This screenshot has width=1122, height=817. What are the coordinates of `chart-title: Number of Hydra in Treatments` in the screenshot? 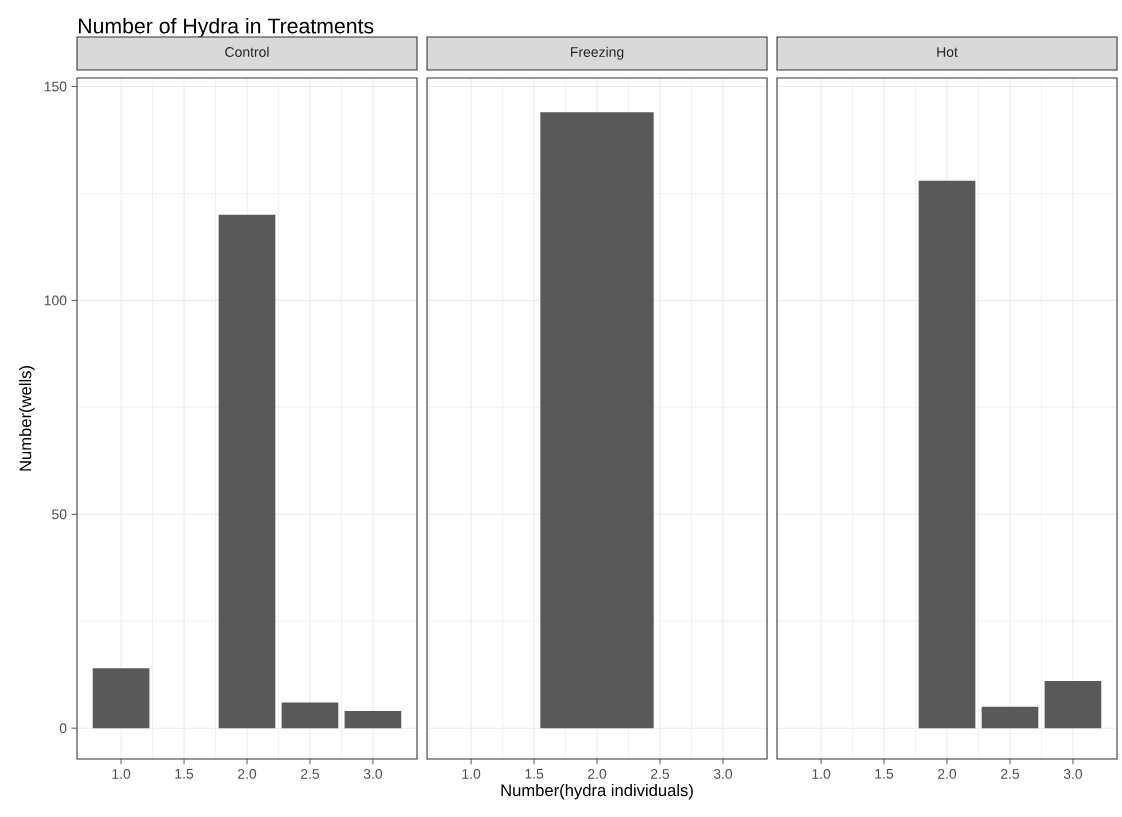 It's located at (226, 27).